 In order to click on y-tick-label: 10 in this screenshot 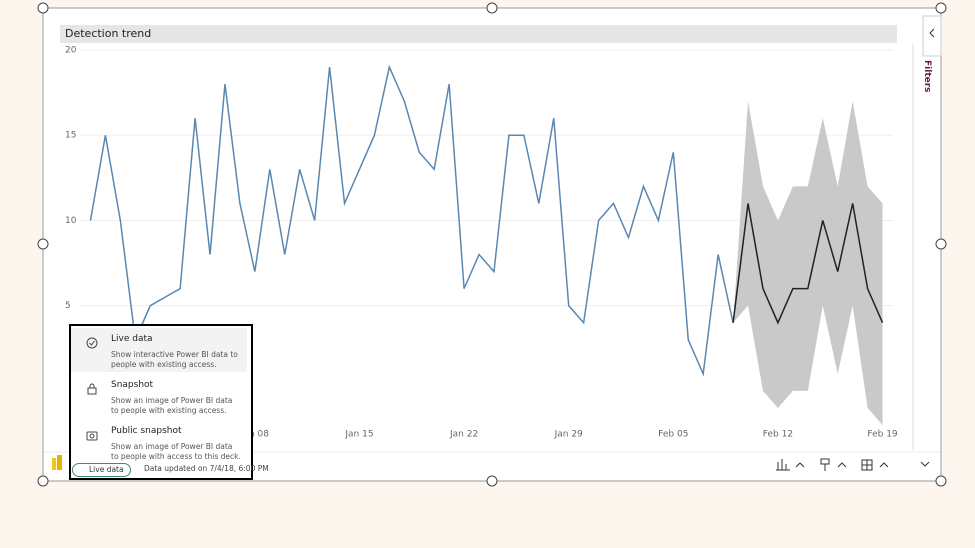, I will do `click(71, 221)`.